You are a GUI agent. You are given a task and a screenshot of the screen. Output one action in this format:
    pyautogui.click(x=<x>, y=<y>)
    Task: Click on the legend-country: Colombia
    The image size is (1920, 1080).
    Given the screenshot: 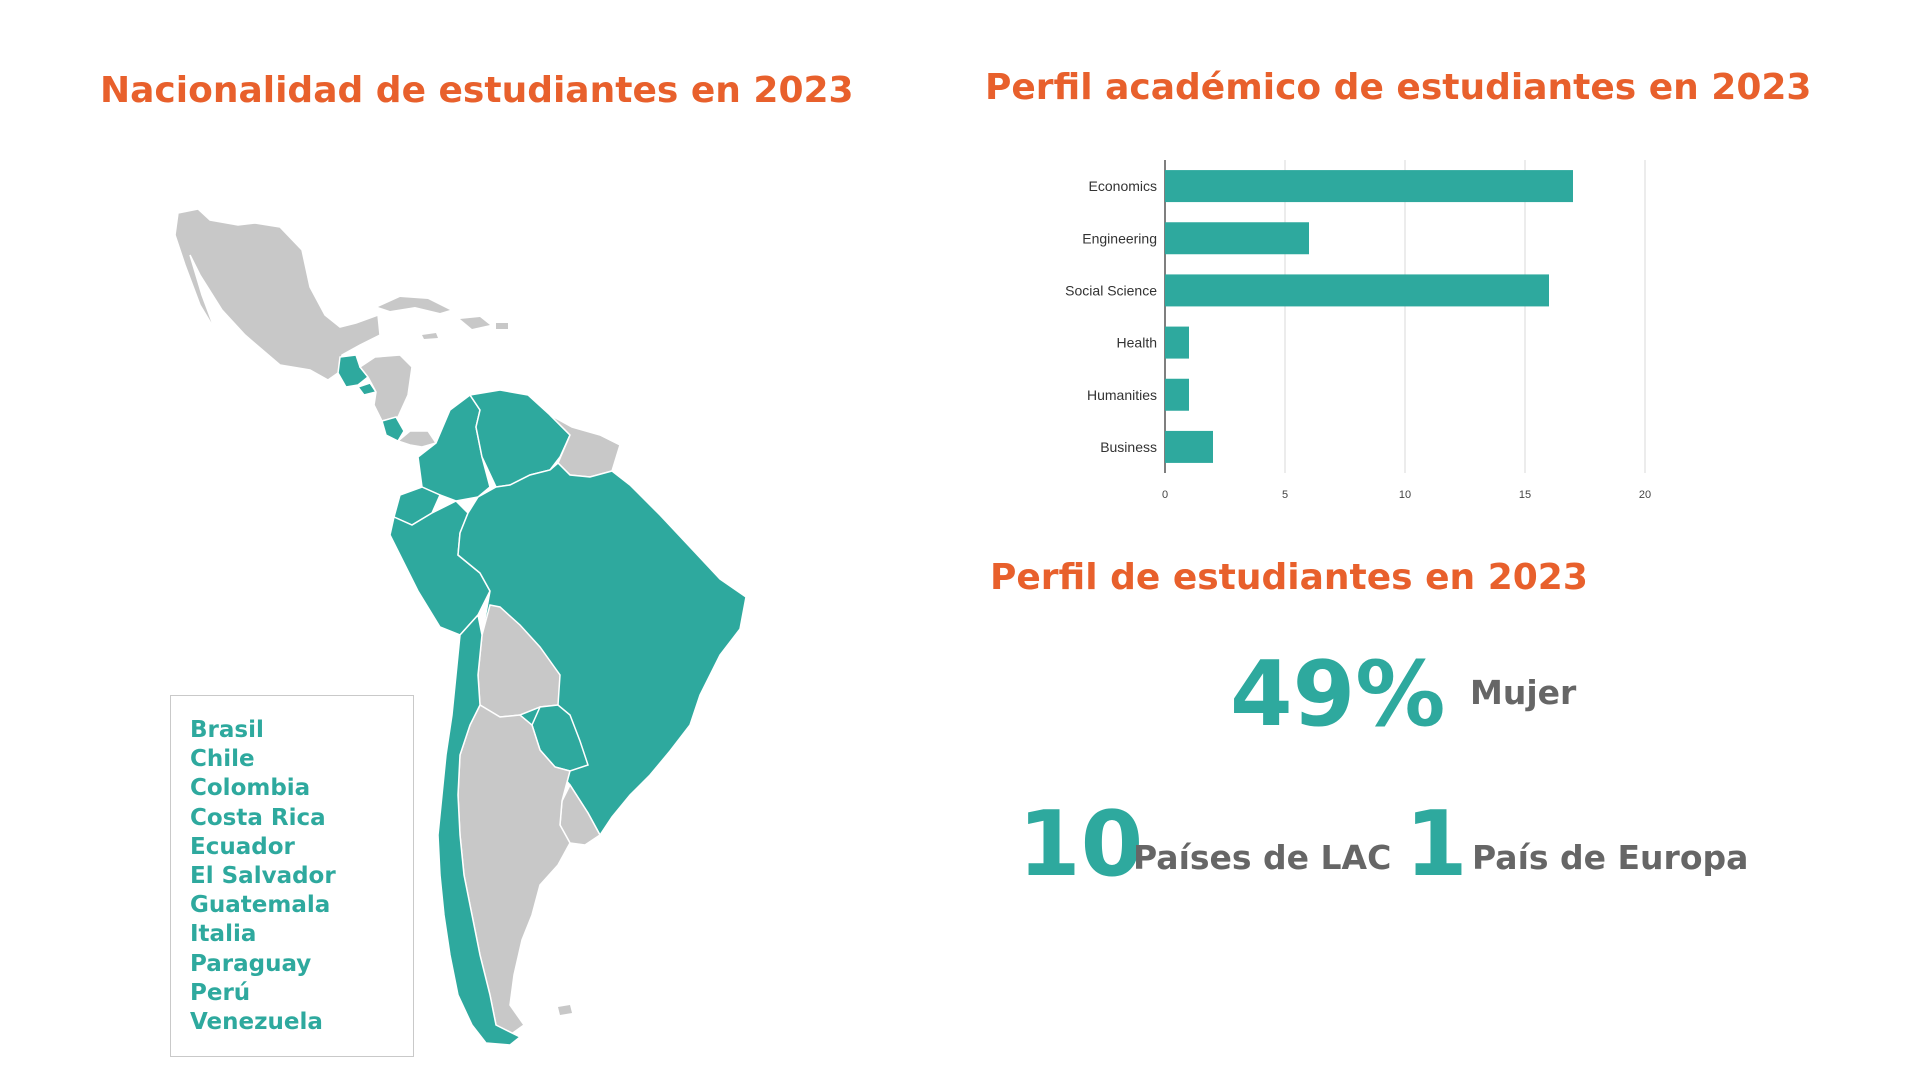 What is the action you would take?
    pyautogui.click(x=250, y=788)
    